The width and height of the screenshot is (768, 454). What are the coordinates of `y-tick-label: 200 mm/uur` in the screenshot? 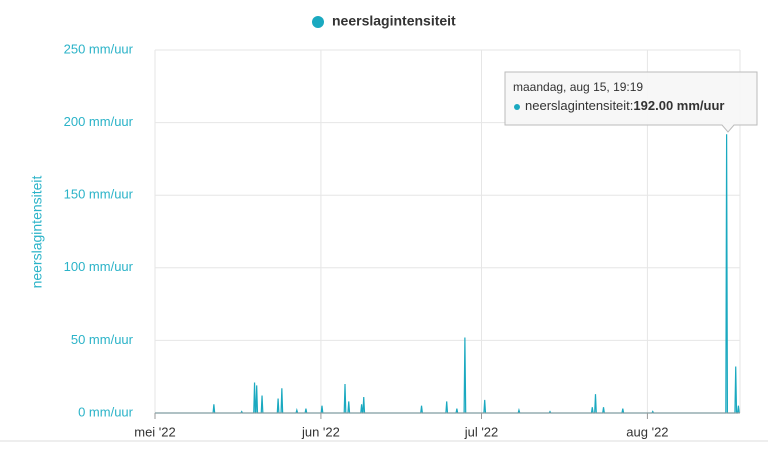 It's located at (99, 121).